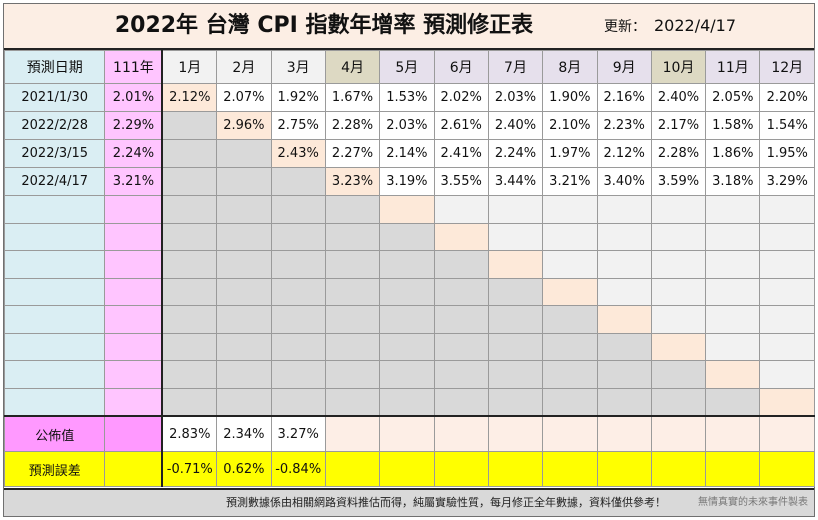 This screenshot has height=520, width=818. I want to click on month-cell: 3.29%, so click(787, 181).